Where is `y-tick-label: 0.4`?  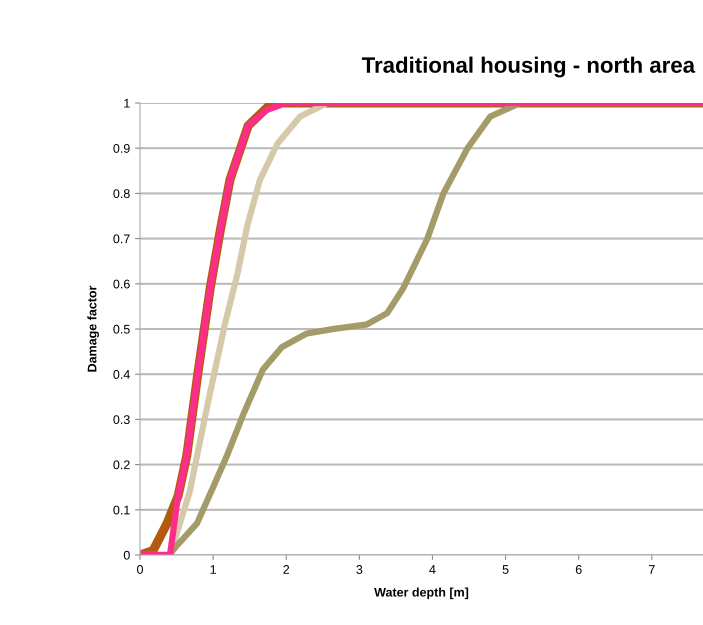 y-tick-label: 0.4 is located at coordinates (121, 374).